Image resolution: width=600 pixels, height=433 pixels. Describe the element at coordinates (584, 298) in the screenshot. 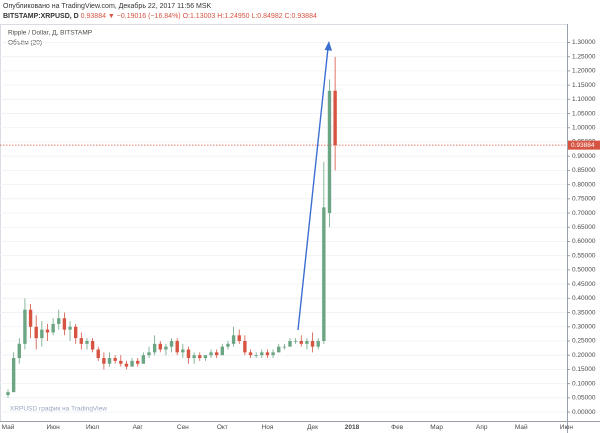

I see `y-tick-label: 0.40000` at that location.